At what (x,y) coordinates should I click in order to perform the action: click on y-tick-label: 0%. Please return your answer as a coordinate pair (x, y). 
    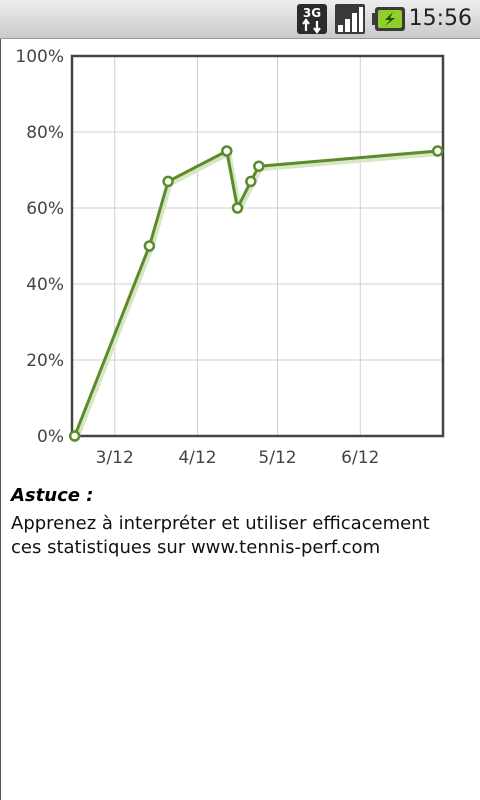
    Looking at the image, I should click on (50, 437).